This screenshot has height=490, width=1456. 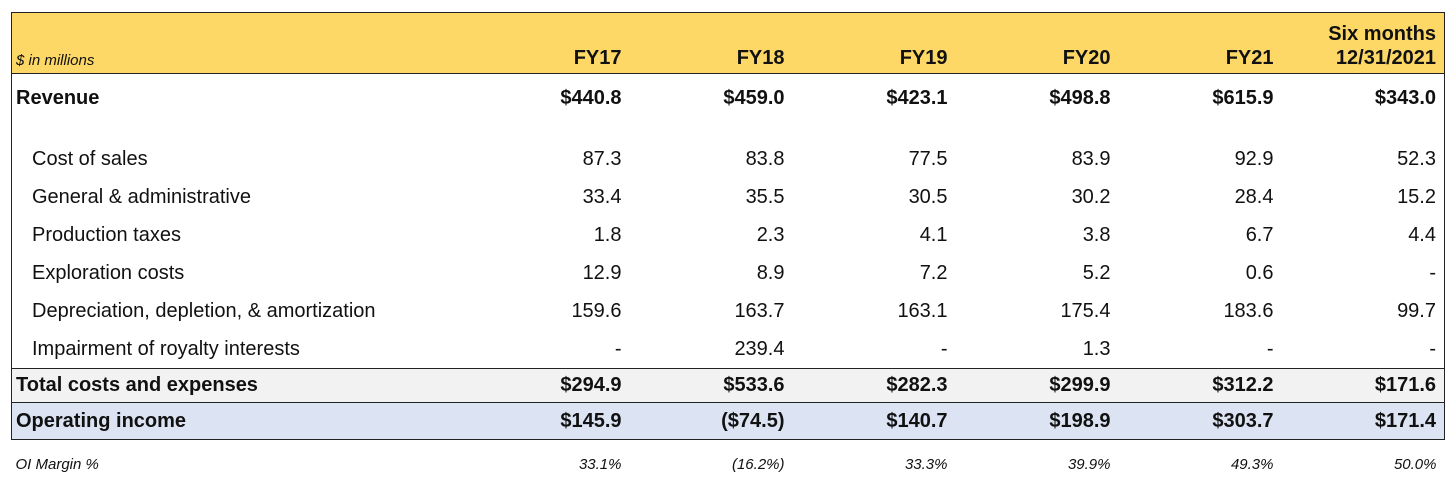 What do you see at coordinates (926, 465) in the screenshot?
I see `margin-value: 33.3%` at bounding box center [926, 465].